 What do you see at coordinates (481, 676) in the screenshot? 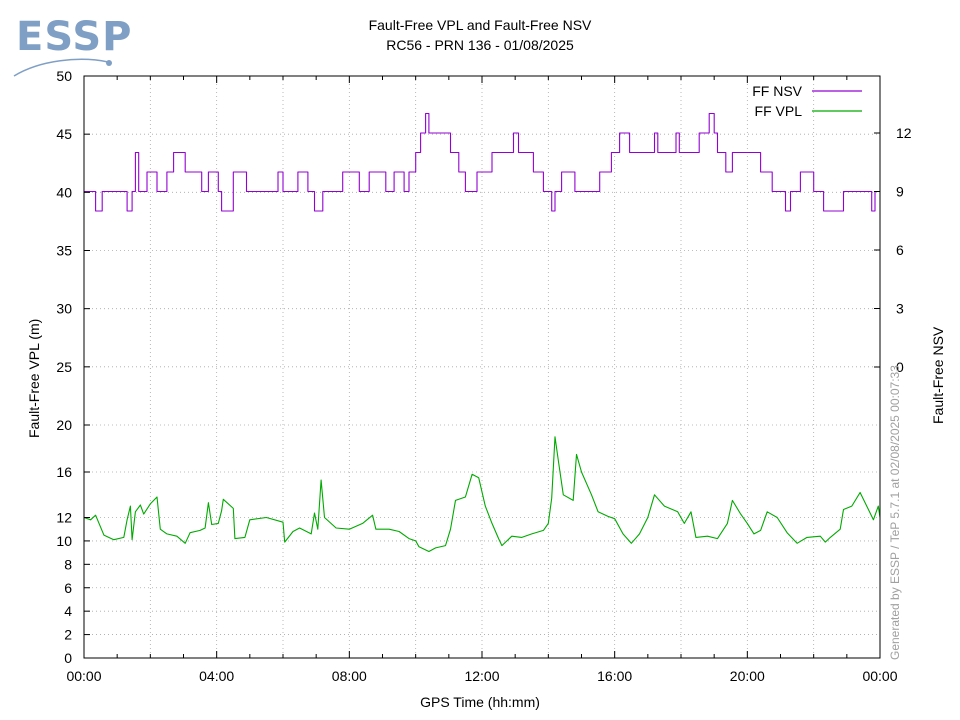
I see `x-tick-label: 12:00` at bounding box center [481, 676].